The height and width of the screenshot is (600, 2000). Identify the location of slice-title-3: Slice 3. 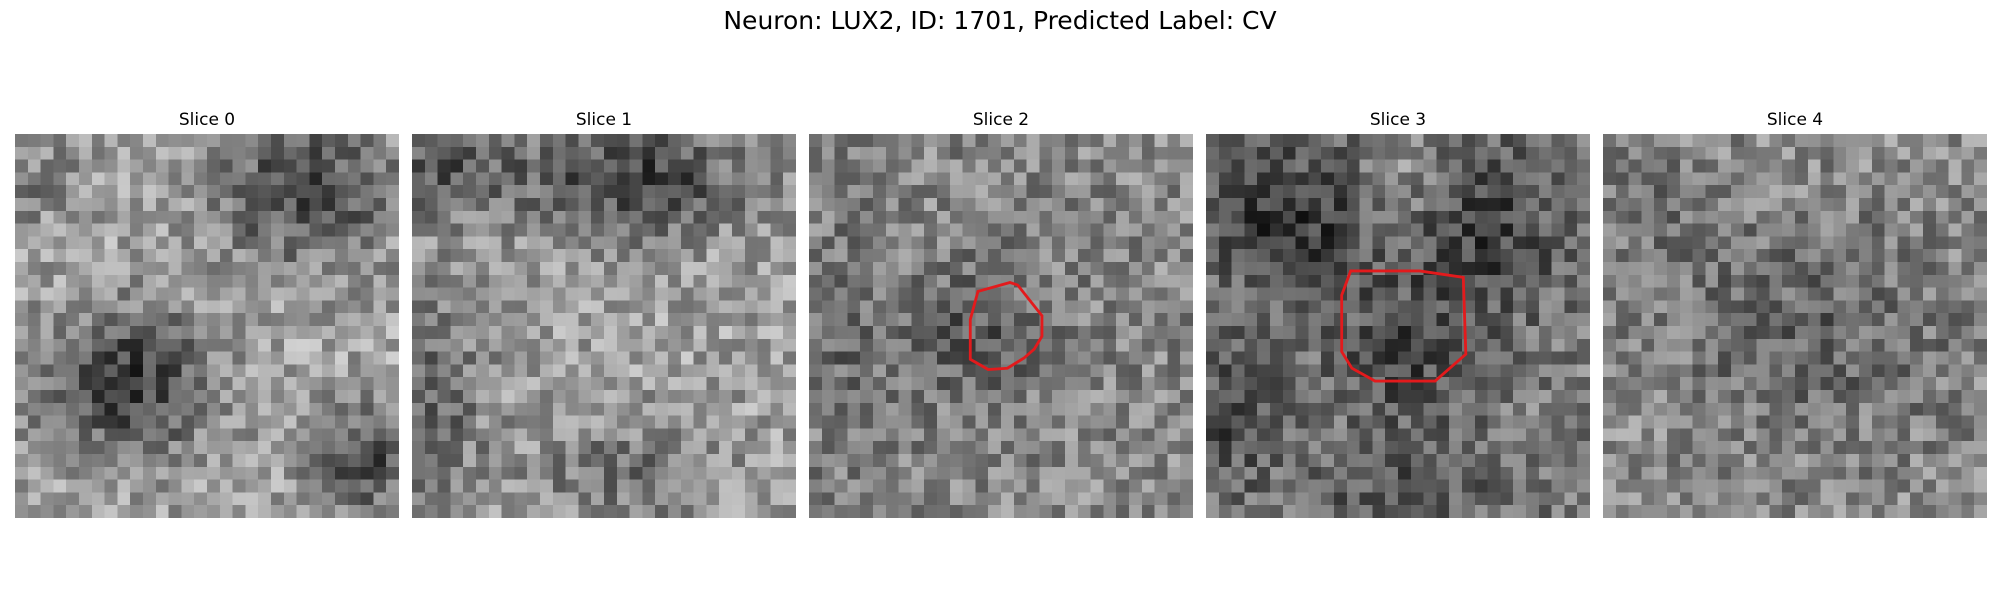
(1398, 120).